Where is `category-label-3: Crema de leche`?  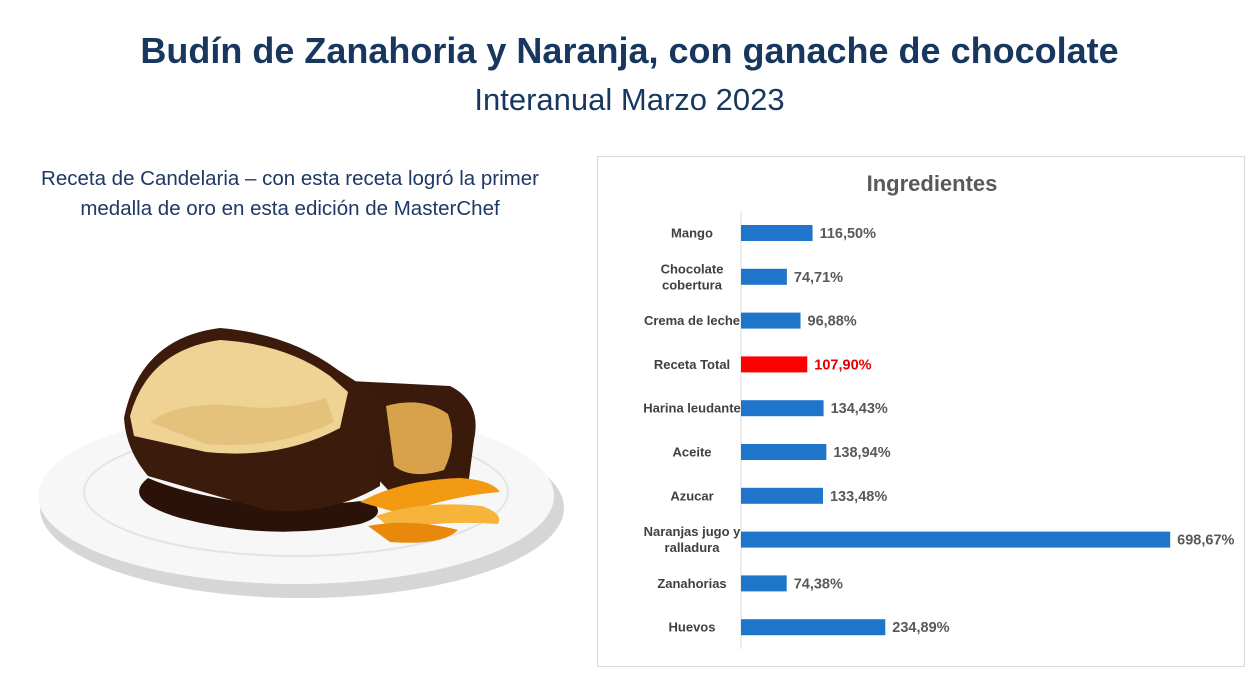 category-label-3: Crema de leche is located at coordinates (692, 320).